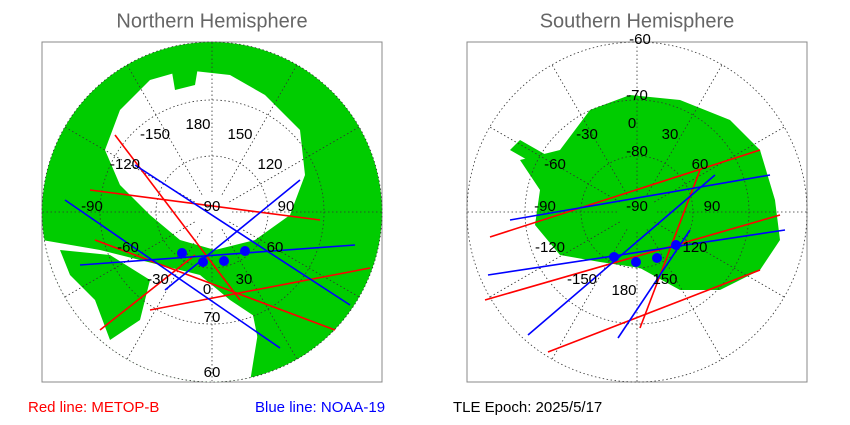  Describe the element at coordinates (429, 253) in the screenshot. I see `satellite-positions` at that location.